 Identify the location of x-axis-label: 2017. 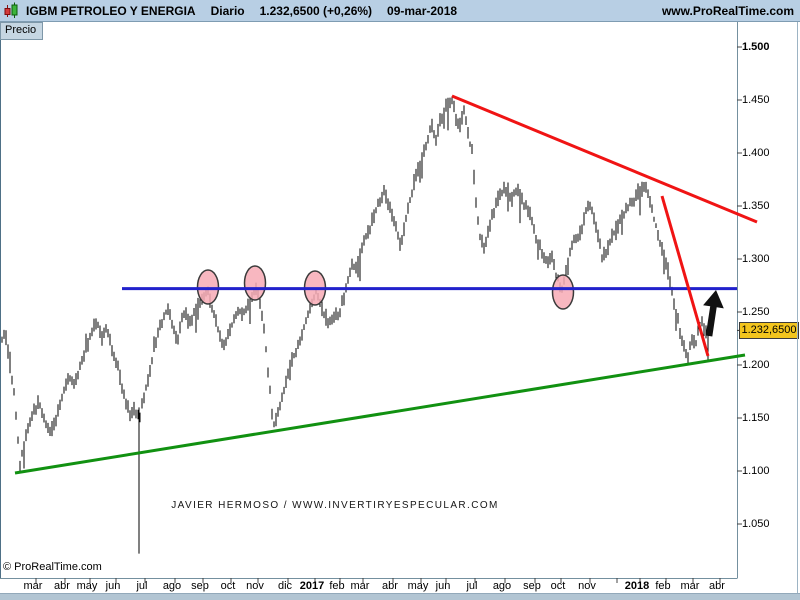
(312, 586).